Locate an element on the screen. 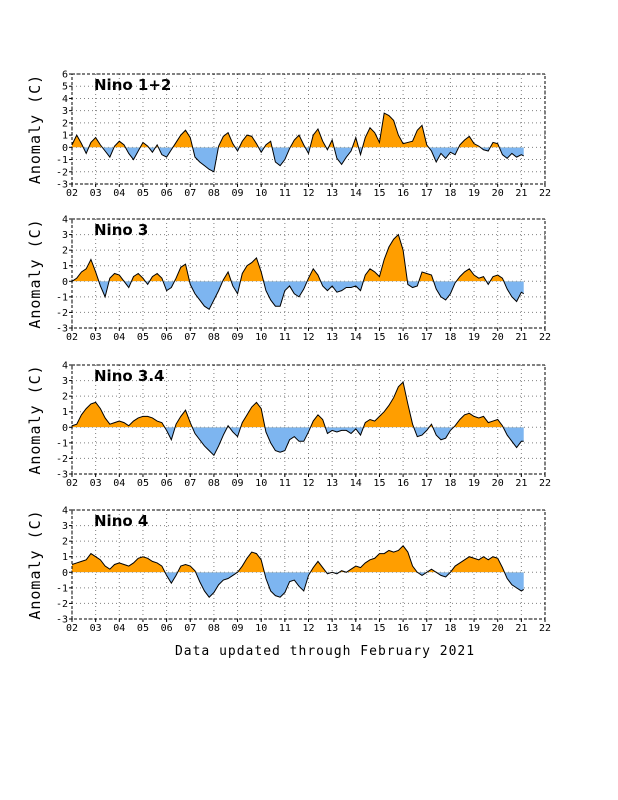 The height and width of the screenshot is (800, 618). y-tick-label: 6 is located at coordinates (65, 75).